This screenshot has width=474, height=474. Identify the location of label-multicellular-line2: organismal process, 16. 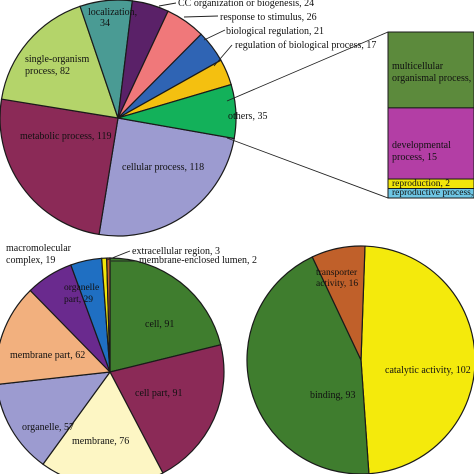
(433, 78).